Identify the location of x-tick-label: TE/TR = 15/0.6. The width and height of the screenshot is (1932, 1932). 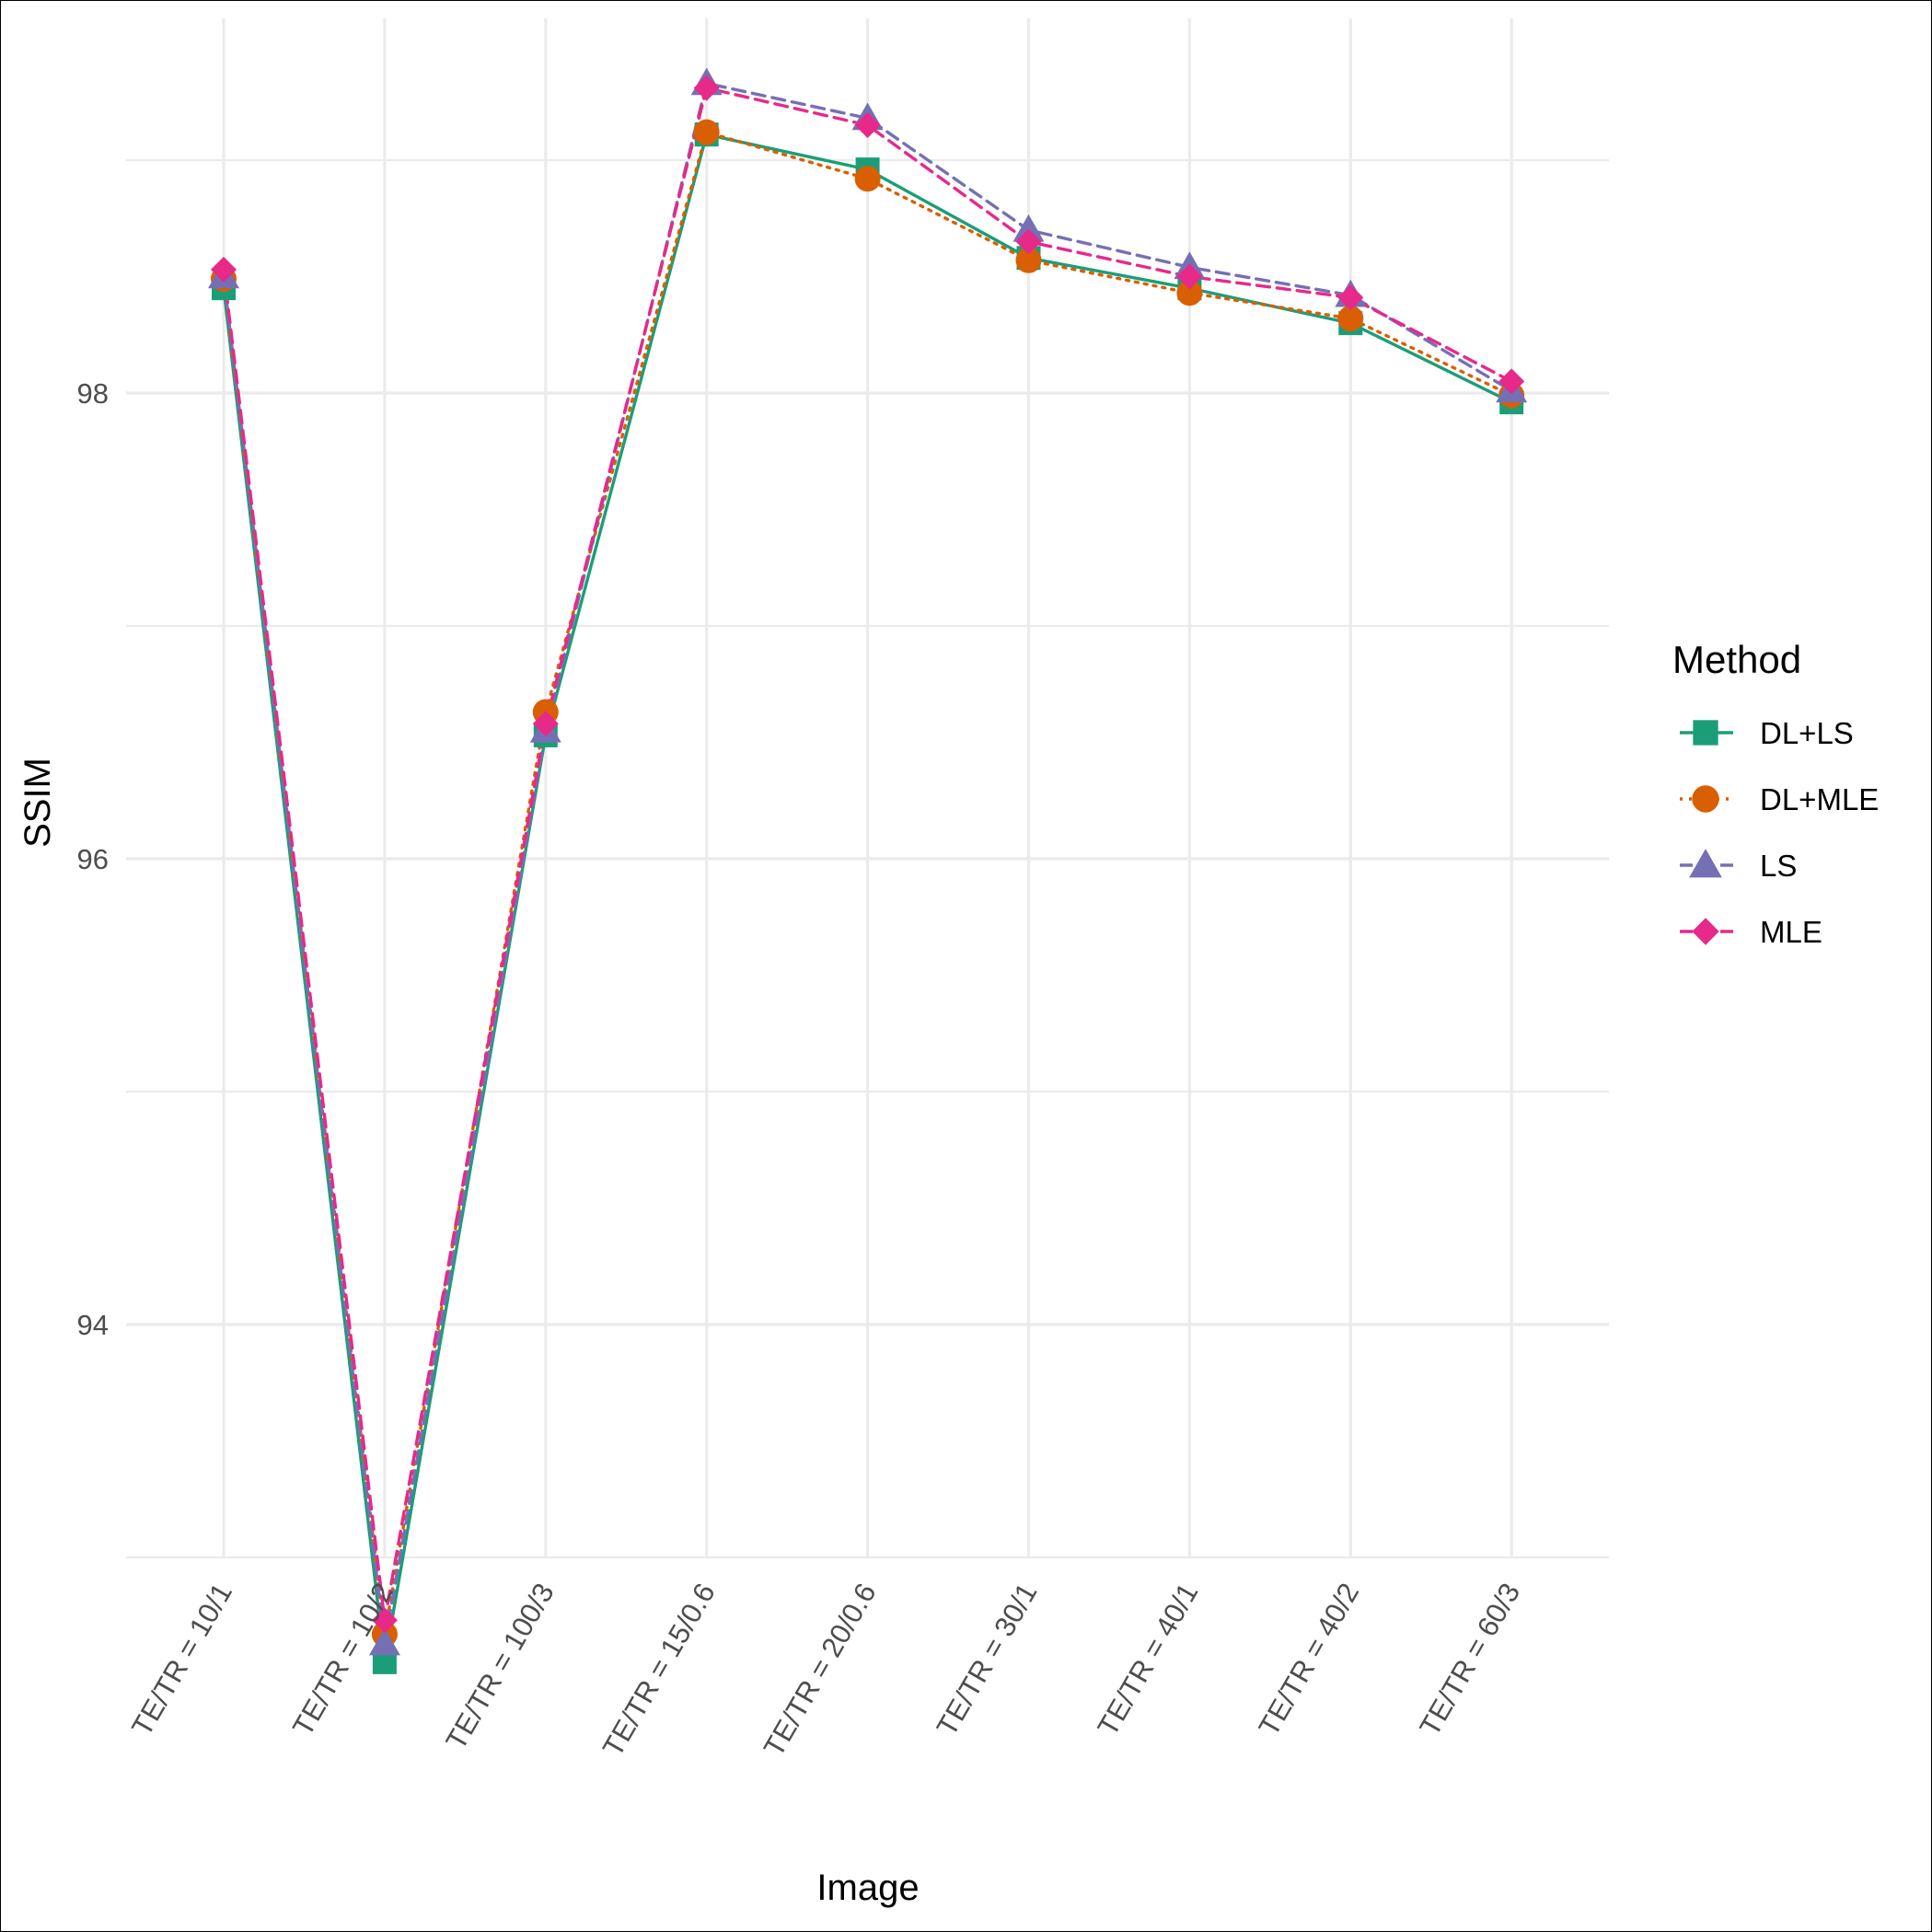
(659, 1670).